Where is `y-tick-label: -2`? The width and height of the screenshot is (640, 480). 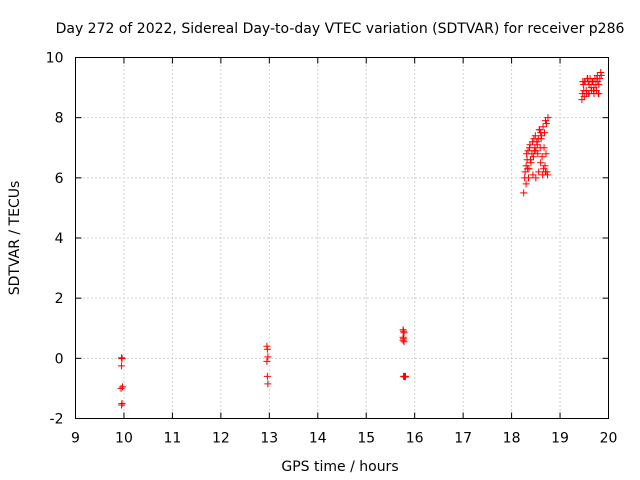
y-tick-label: -2 is located at coordinates (57, 420).